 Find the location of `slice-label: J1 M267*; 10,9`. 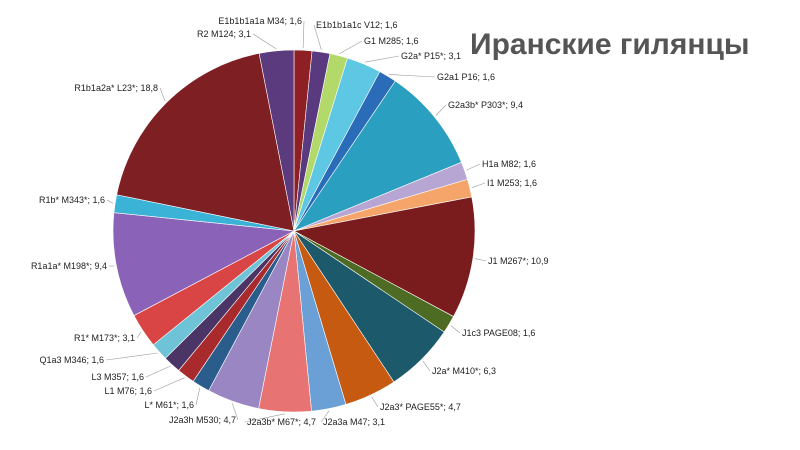

slice-label: J1 M267*; 10,9 is located at coordinates (518, 261).